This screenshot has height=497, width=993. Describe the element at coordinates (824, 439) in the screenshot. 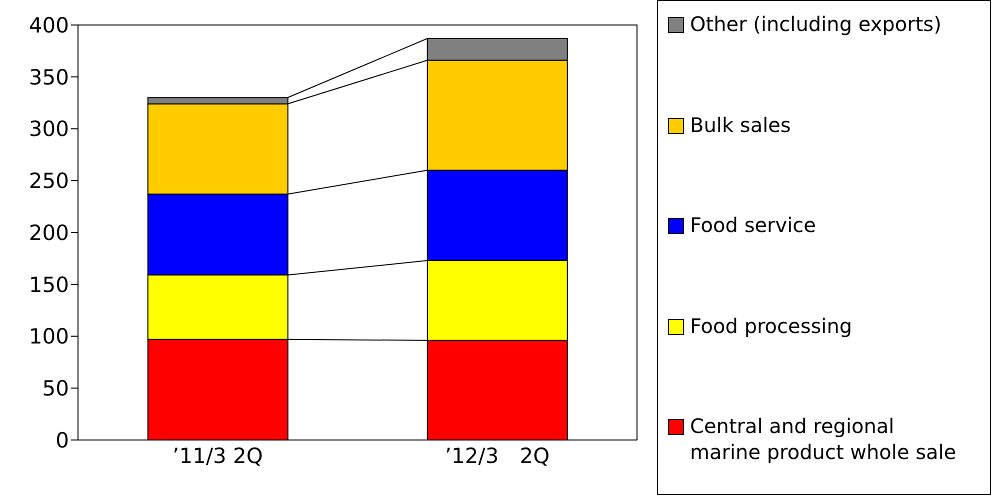

I see `legend-label: Central and regional marine product whole sale` at that location.